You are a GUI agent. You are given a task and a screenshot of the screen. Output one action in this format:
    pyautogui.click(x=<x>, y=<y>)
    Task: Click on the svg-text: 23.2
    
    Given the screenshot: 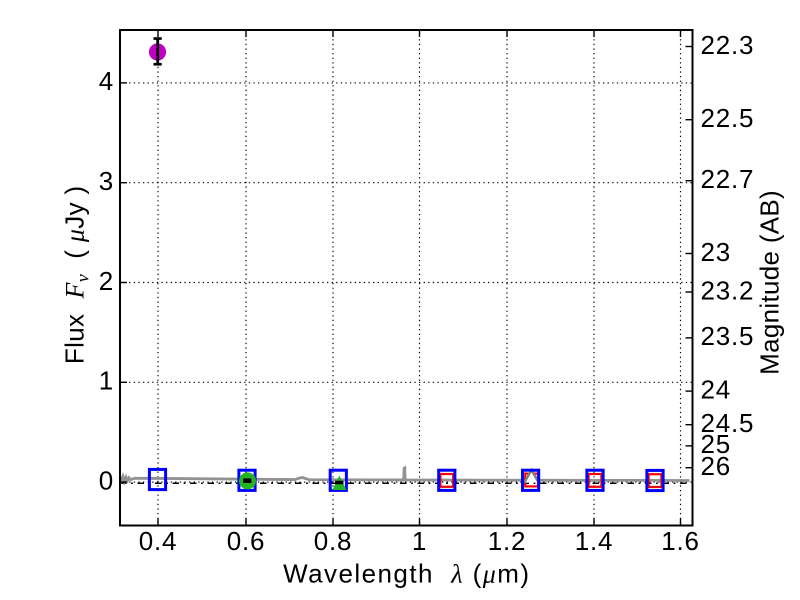 What is the action you would take?
    pyautogui.click(x=728, y=290)
    